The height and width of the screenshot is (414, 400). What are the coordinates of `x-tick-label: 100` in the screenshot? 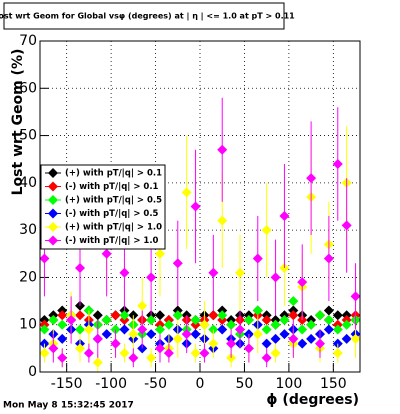 It's located at (289, 384).